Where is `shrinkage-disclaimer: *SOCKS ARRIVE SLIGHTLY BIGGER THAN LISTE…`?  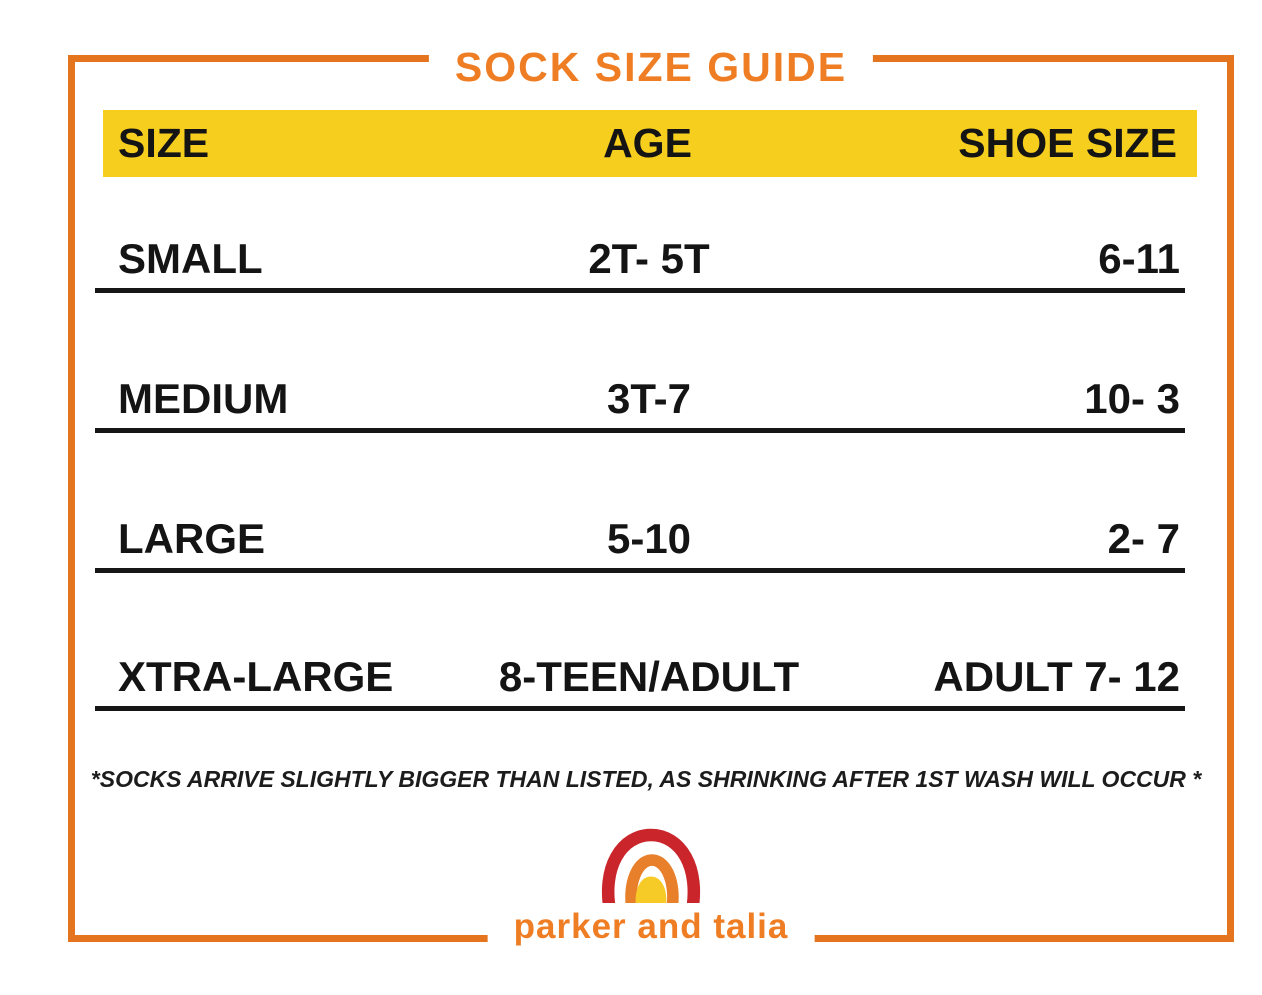 shrinkage-disclaimer: *SOCKS ARRIVE SLIGHTLY BIGGER THAN LISTE… is located at coordinates (646, 779).